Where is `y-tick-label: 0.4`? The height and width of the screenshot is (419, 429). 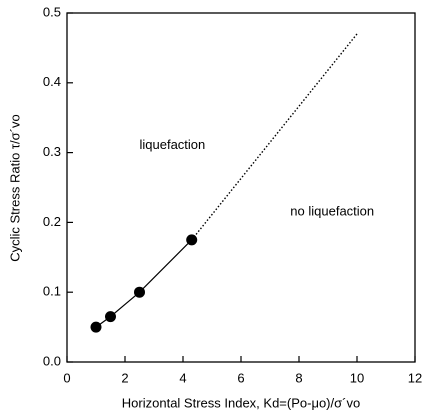
y-tick-label: 0.4 is located at coordinates (52, 81).